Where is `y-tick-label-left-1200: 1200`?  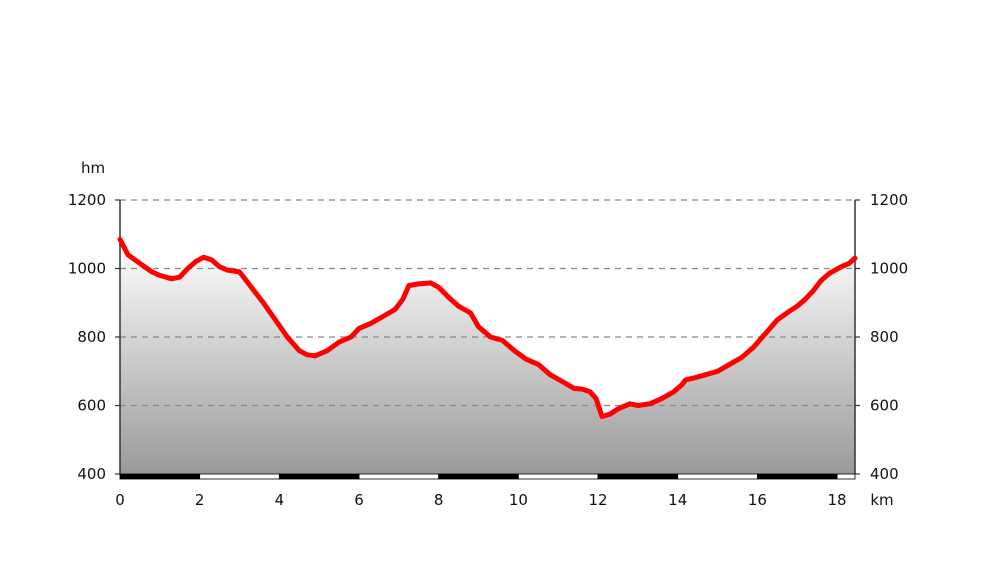
y-tick-label-left-1200: 1200 is located at coordinates (87, 200).